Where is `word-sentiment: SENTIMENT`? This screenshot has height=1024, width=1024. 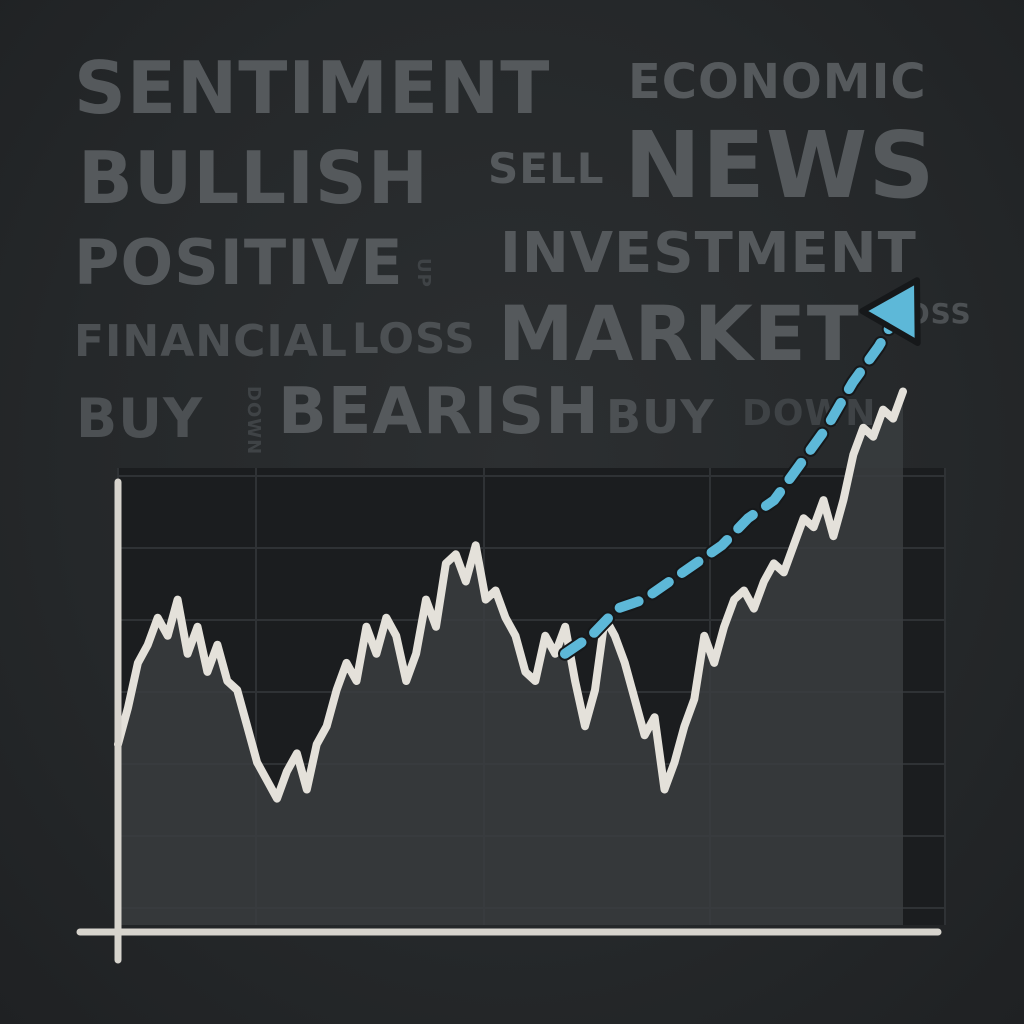 word-sentiment: SENTIMENT is located at coordinates (312, 88).